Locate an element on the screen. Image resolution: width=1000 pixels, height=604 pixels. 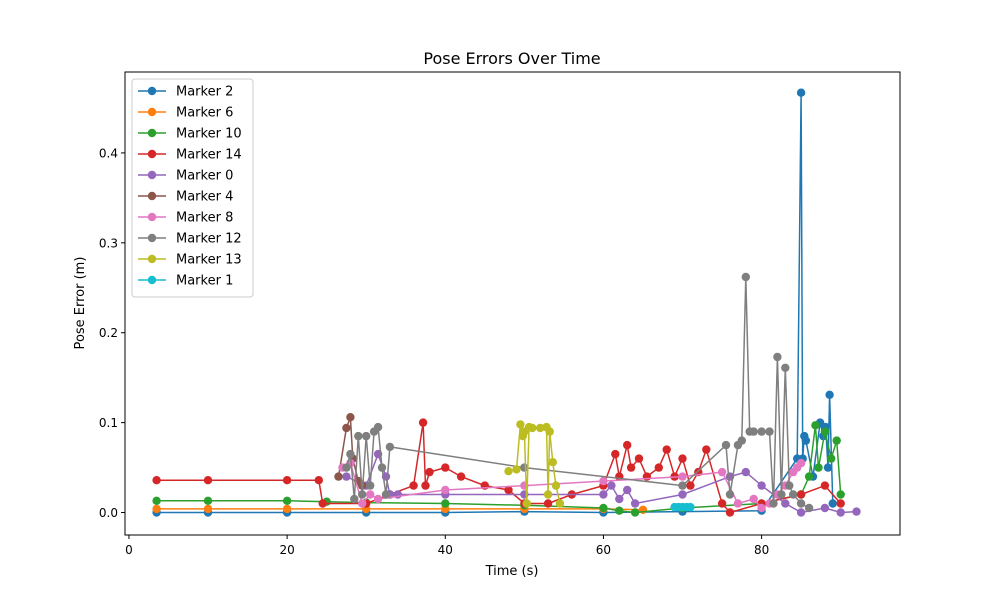
y-tick-label: 0.0 is located at coordinates (108, 513).